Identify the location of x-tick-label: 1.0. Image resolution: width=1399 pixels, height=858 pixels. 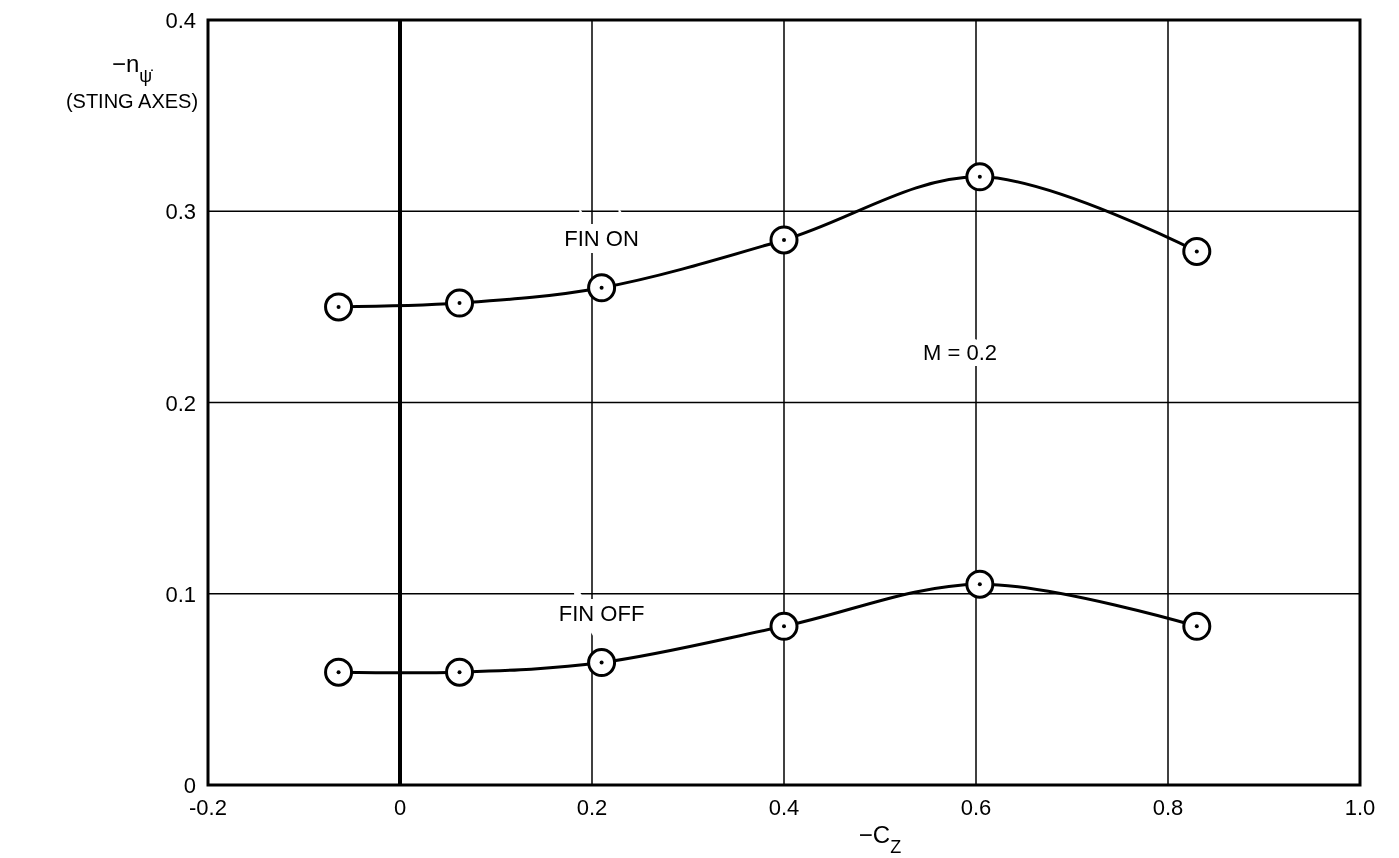
(1360, 807).